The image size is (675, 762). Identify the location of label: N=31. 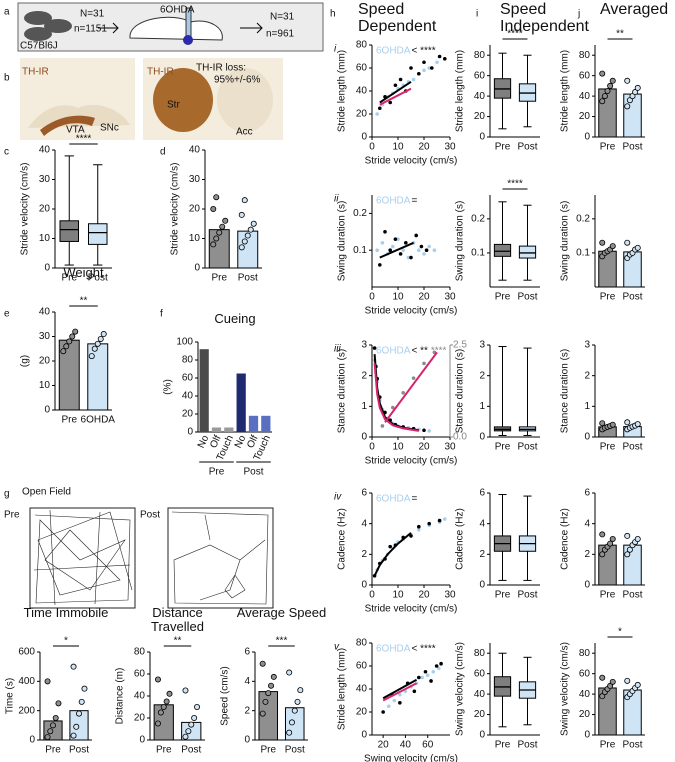
(282, 17).